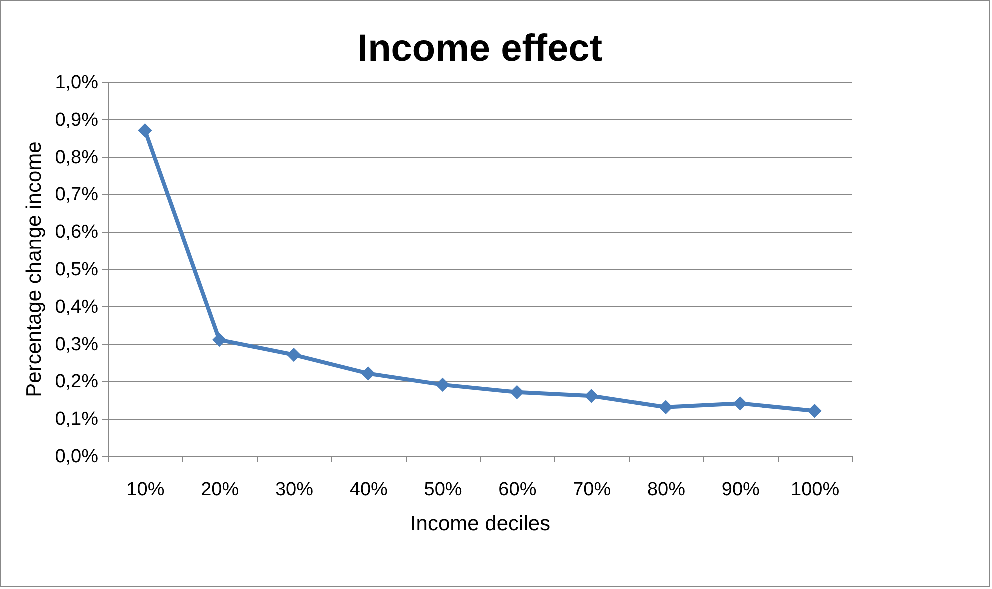 This screenshot has width=992, height=589. I want to click on y-tick-label: 0,5%, so click(77, 270).